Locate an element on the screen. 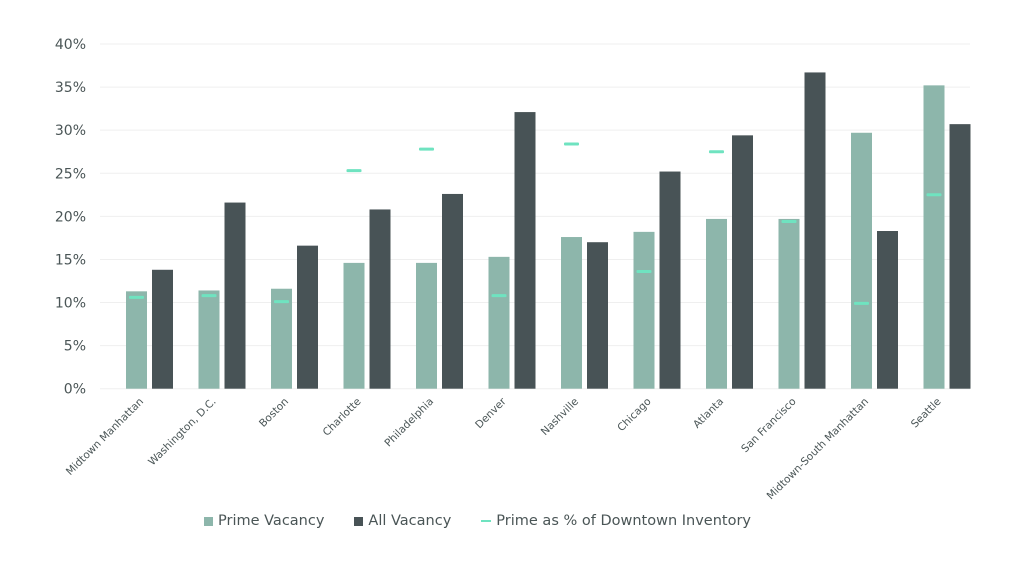 The width and height of the screenshot is (1024, 568). legend-swatch-prime-inventory is located at coordinates (486, 521).